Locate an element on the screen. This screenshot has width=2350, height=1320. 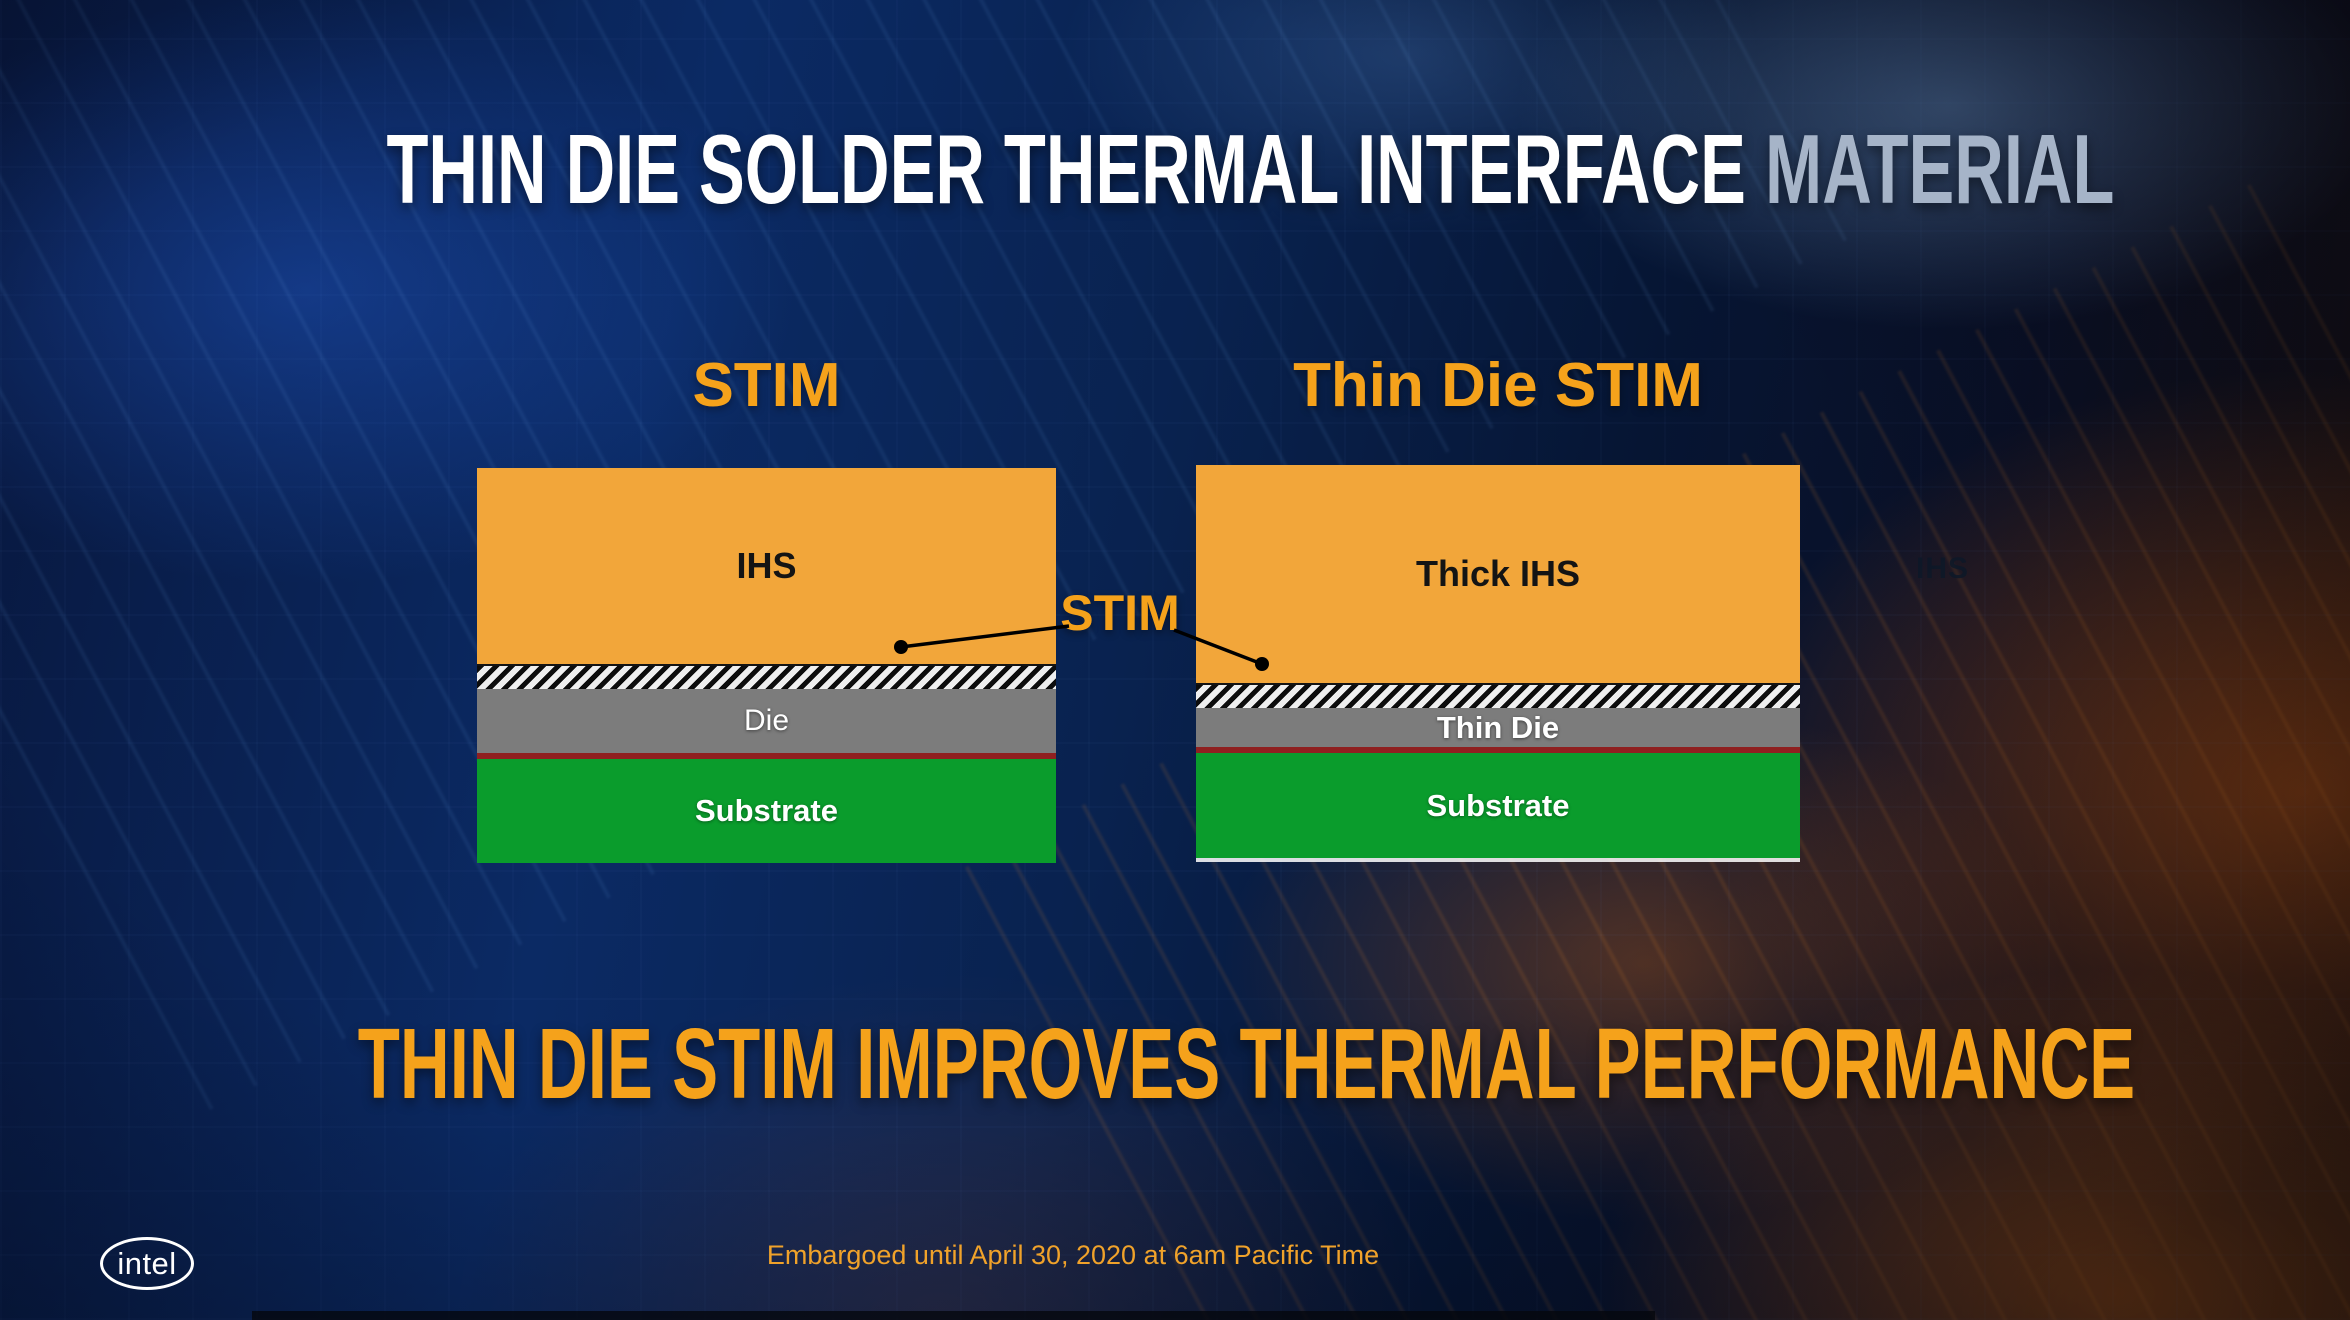
die-block: Die is located at coordinates (766, 721).